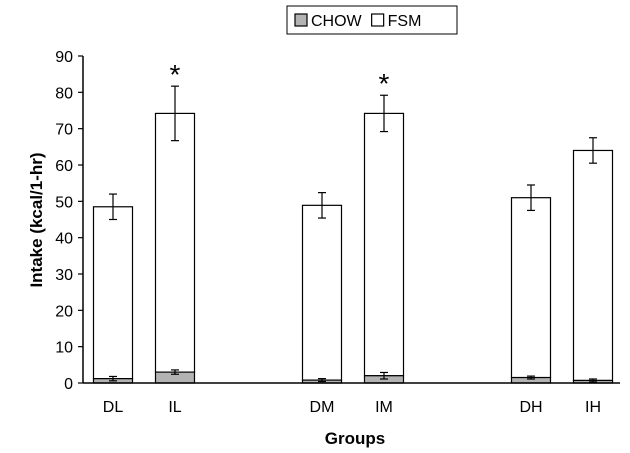 The image size is (630, 453). I want to click on x-tick-label: DM, so click(322, 407).